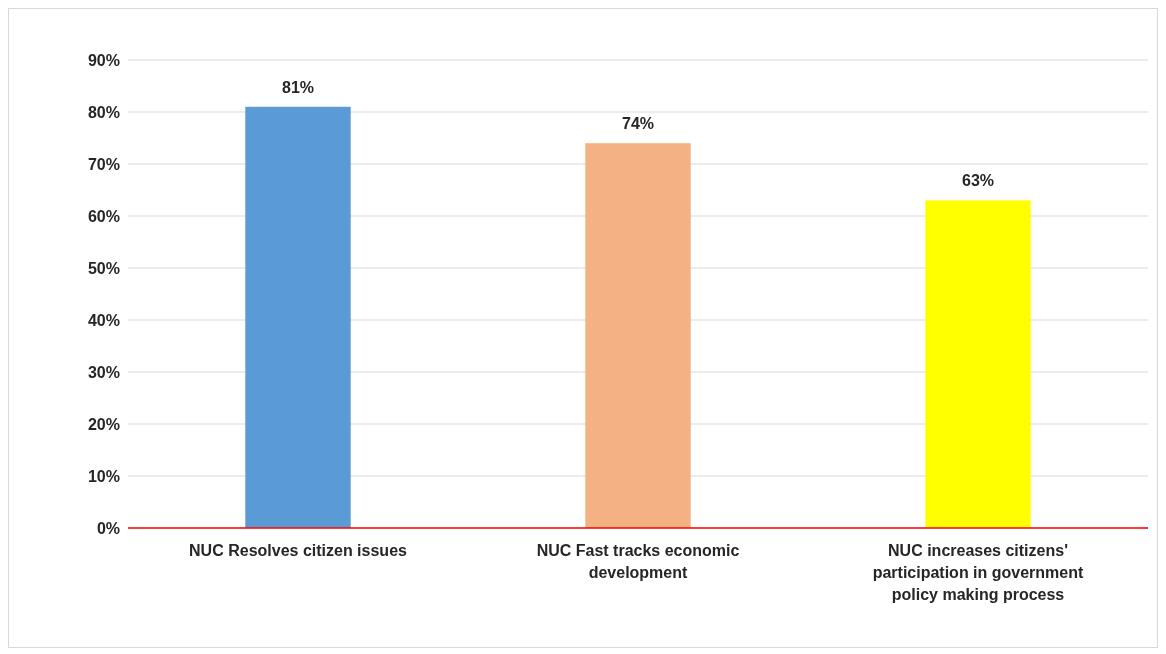 The image size is (1166, 654). Describe the element at coordinates (298, 550) in the screenshot. I see `x-tick-label: NUC Resolves citizen issues` at that location.